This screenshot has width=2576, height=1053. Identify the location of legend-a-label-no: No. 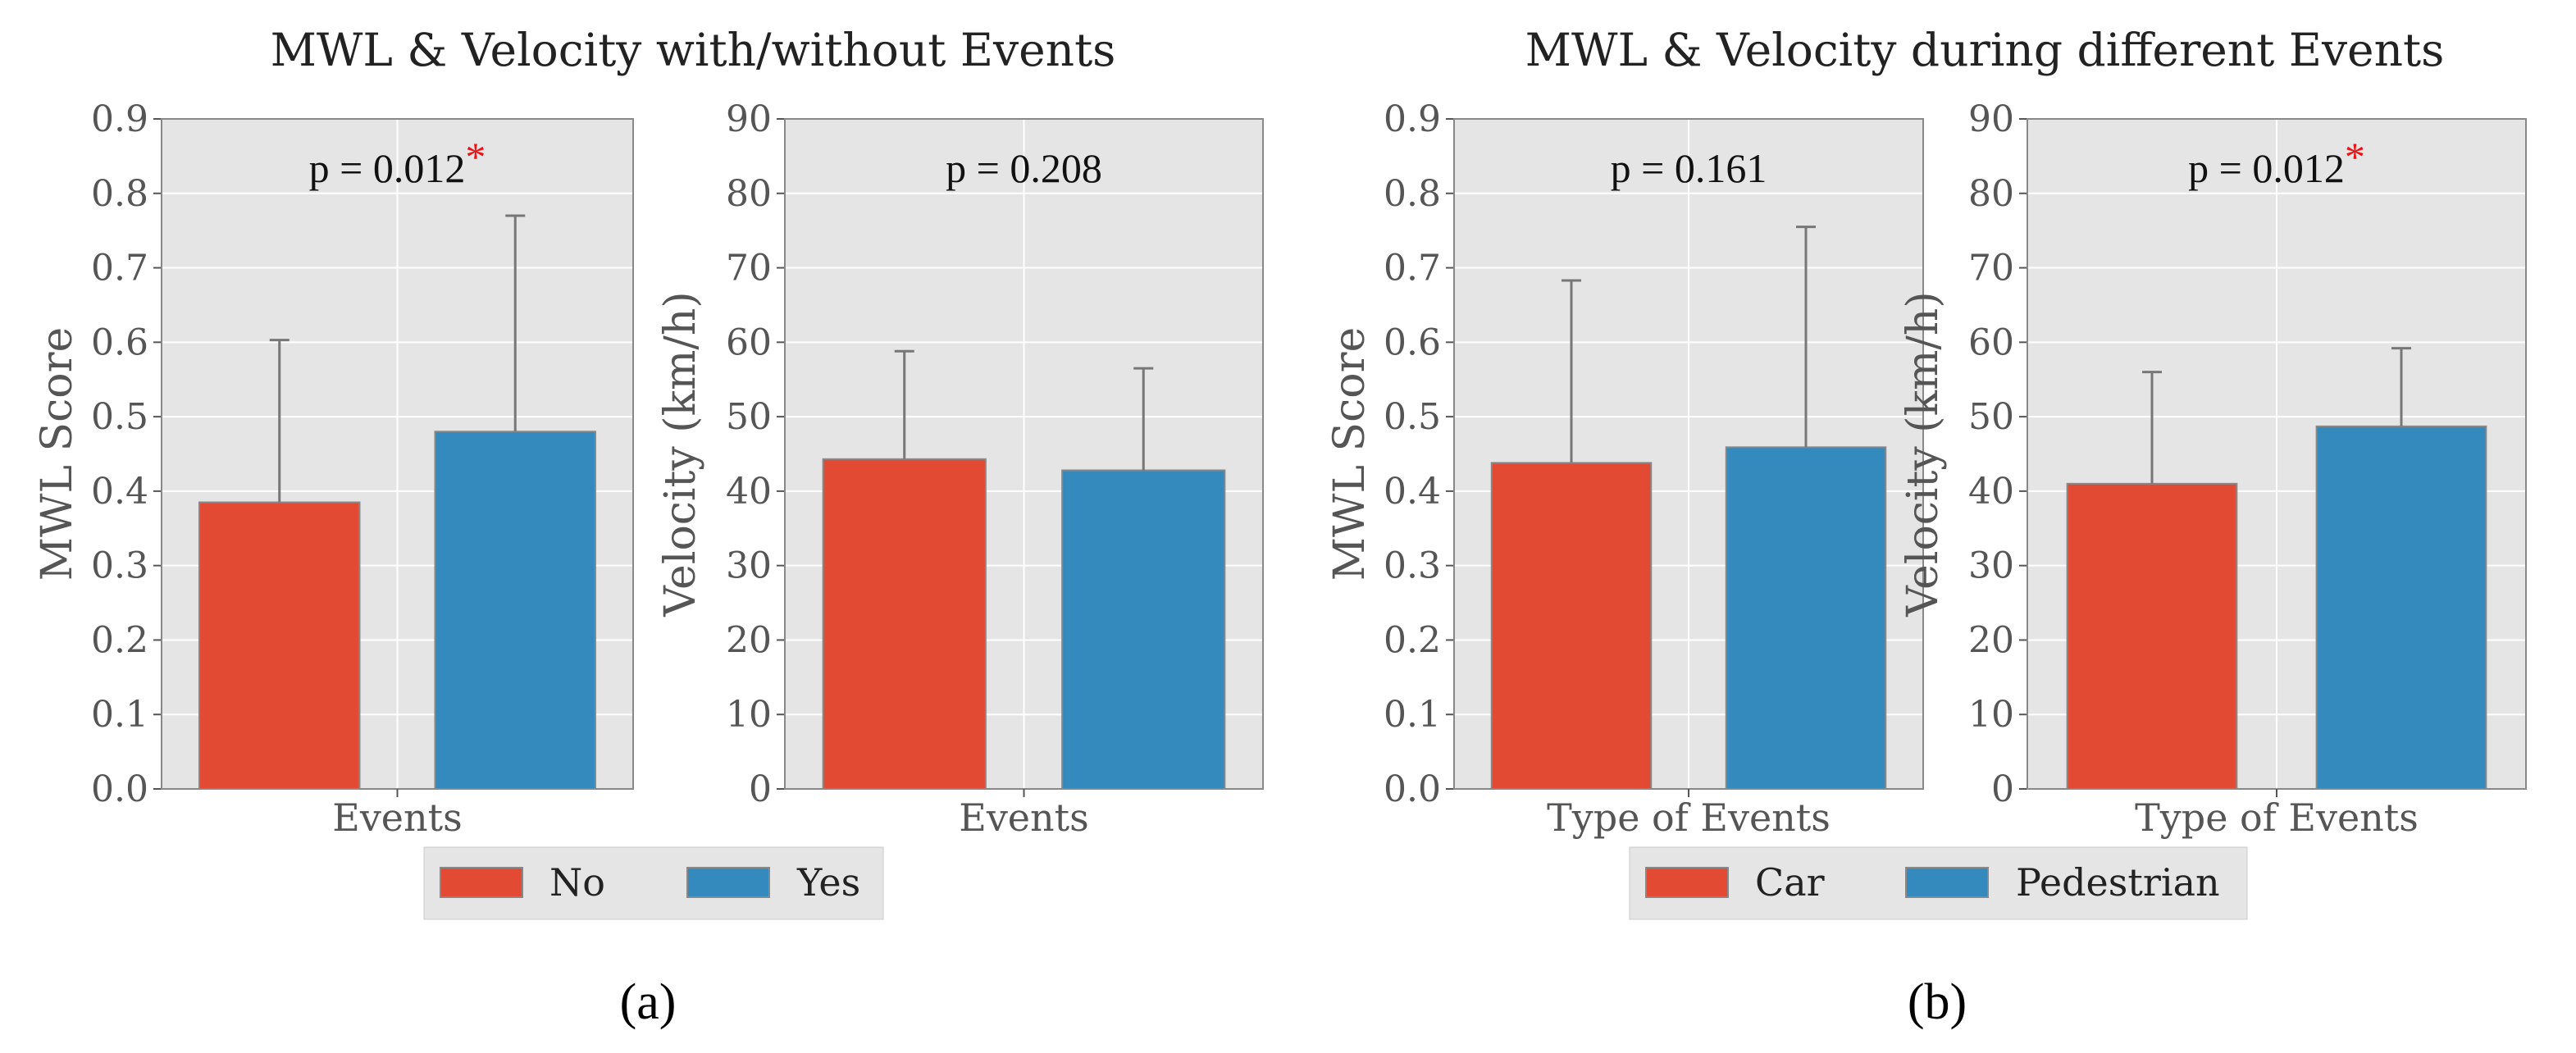
(577, 882).